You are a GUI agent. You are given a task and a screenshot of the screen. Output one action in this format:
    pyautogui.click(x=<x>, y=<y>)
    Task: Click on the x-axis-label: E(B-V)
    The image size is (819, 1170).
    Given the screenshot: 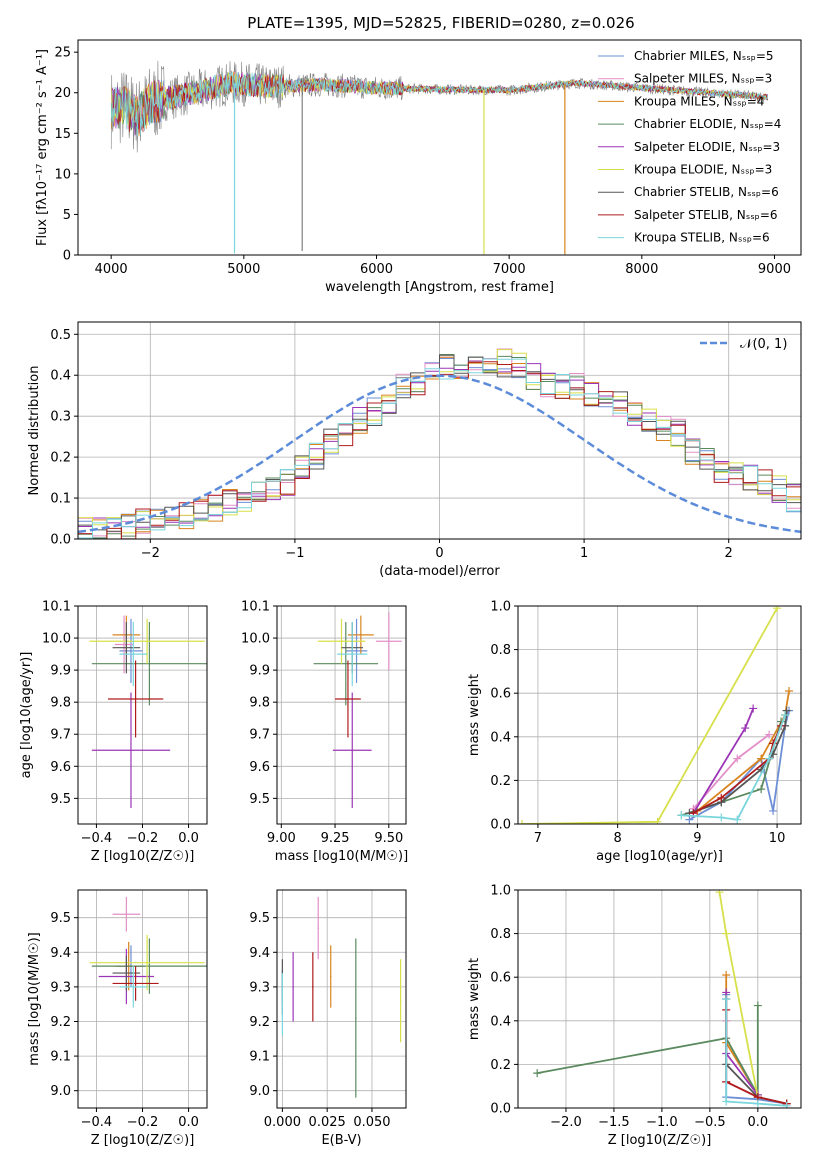 What is the action you would take?
    pyautogui.click(x=341, y=1140)
    